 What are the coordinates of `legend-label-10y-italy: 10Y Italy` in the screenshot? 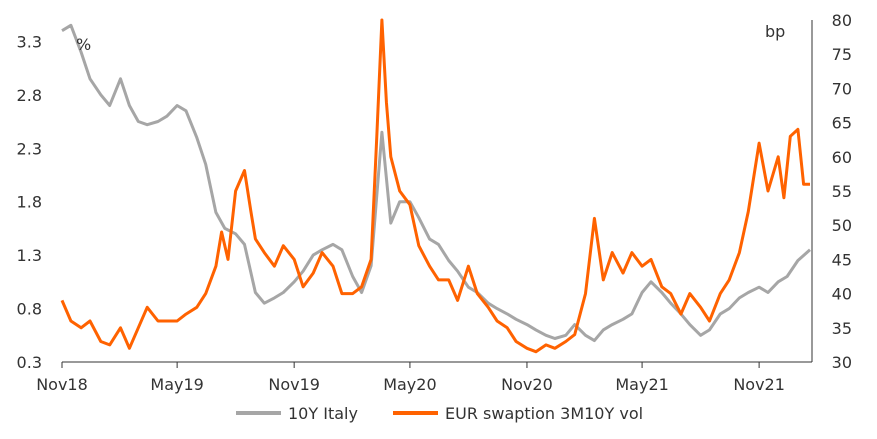 It's located at (323, 413).